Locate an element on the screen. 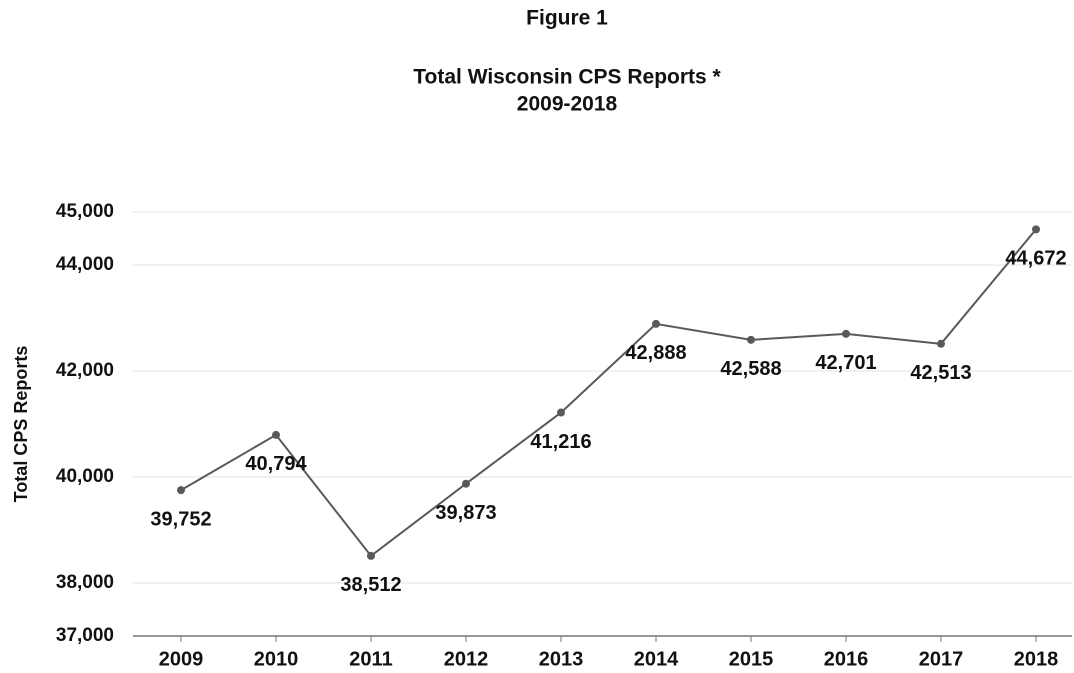  data-label: 42,701 is located at coordinates (845, 363).